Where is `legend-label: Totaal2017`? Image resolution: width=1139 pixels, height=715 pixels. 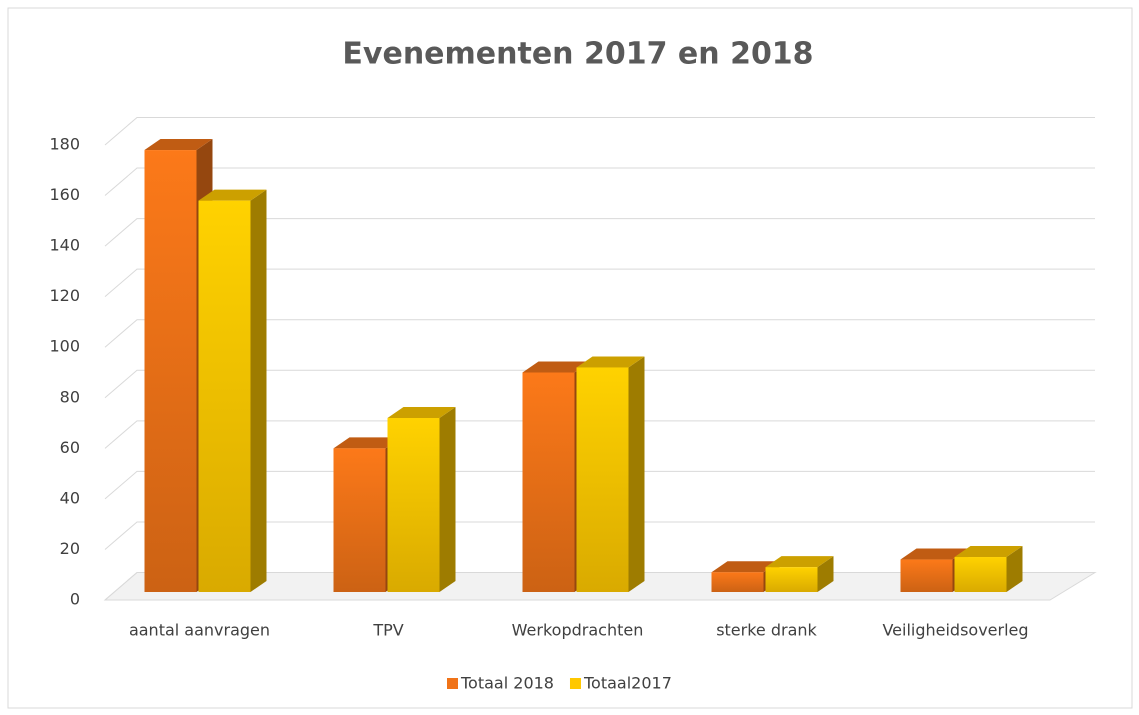 legend-label: Totaal2017 is located at coordinates (627, 683).